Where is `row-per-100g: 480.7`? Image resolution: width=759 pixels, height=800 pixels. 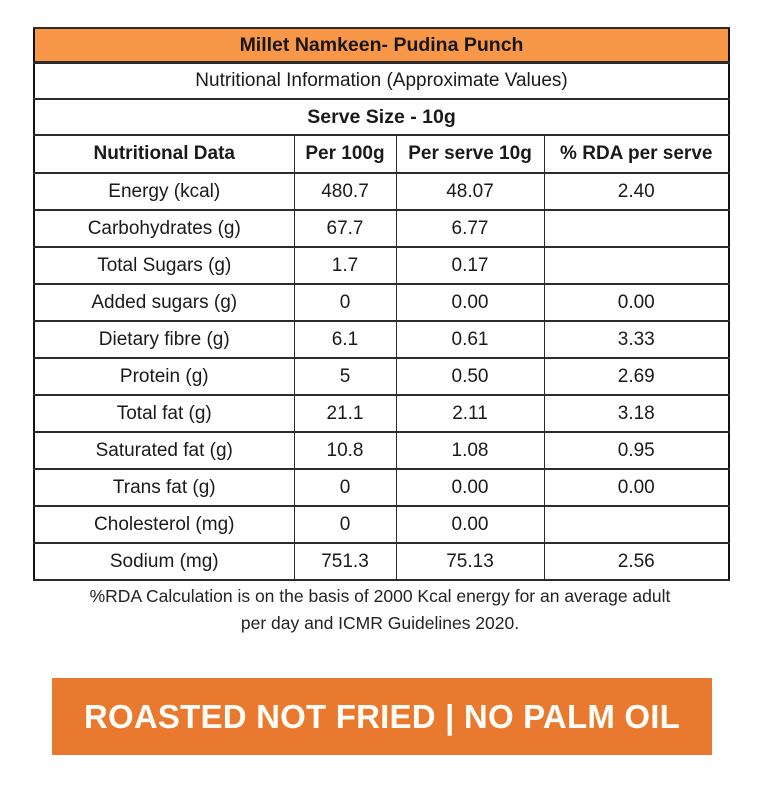 row-per-100g: 480.7 is located at coordinates (345, 191).